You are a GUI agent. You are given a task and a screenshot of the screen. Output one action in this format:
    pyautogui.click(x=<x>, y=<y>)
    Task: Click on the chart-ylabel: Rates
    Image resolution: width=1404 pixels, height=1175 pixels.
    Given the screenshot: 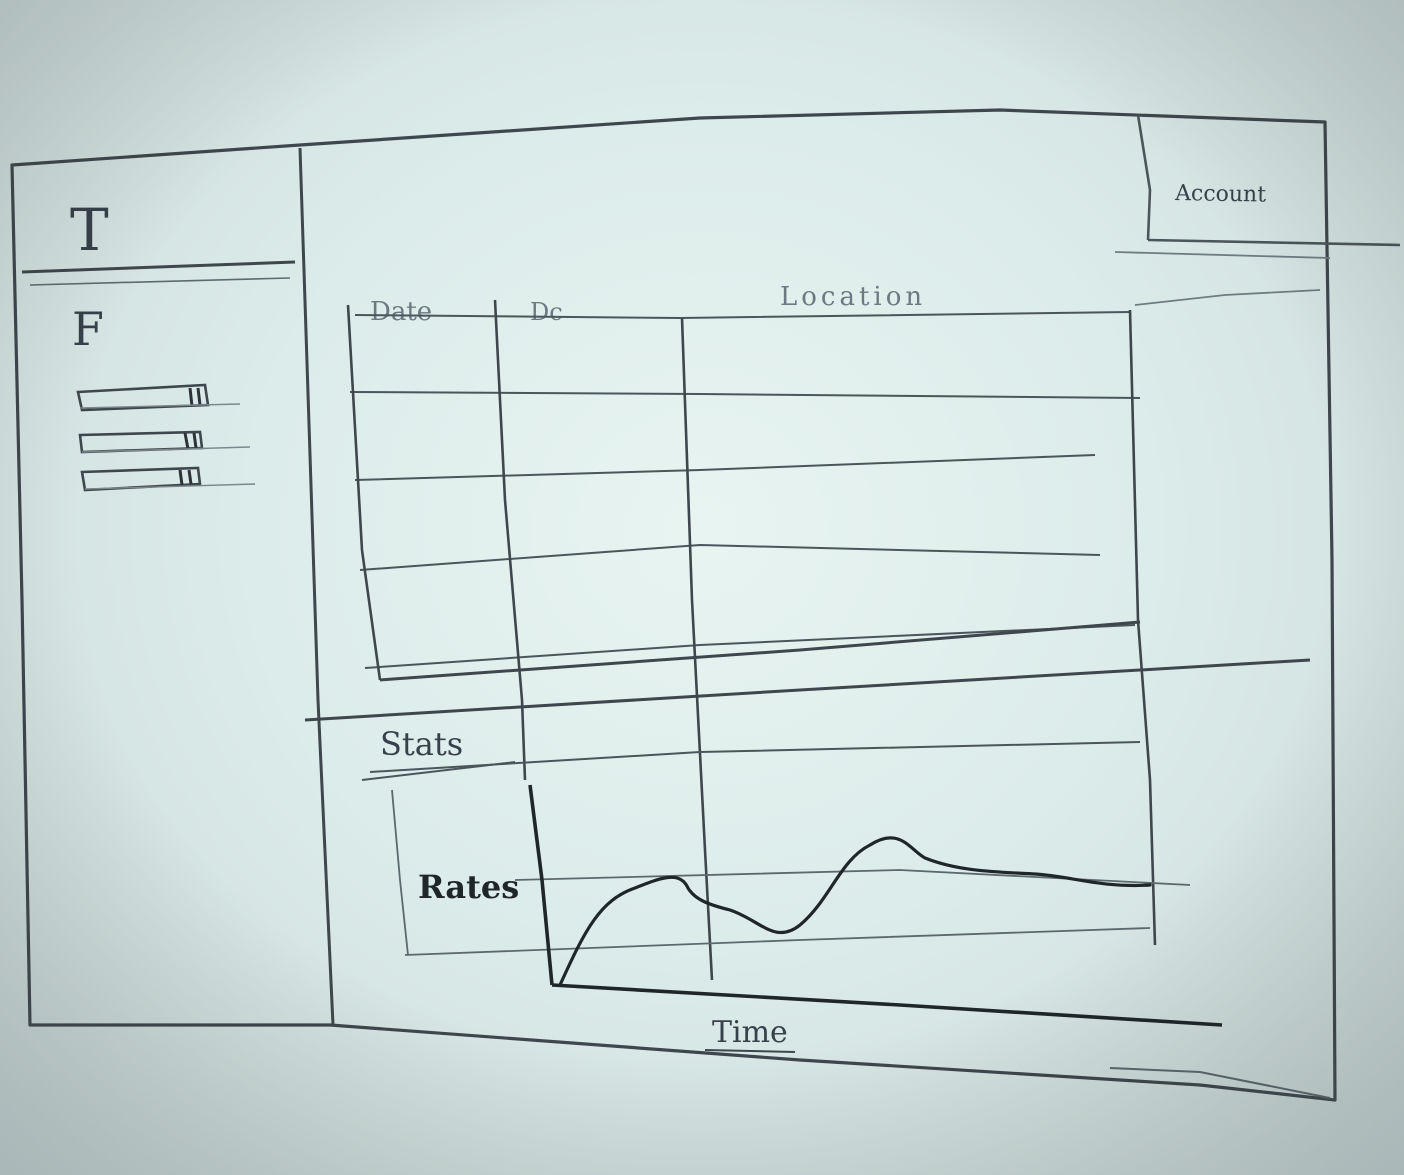 What is the action you would take?
    pyautogui.click(x=468, y=887)
    